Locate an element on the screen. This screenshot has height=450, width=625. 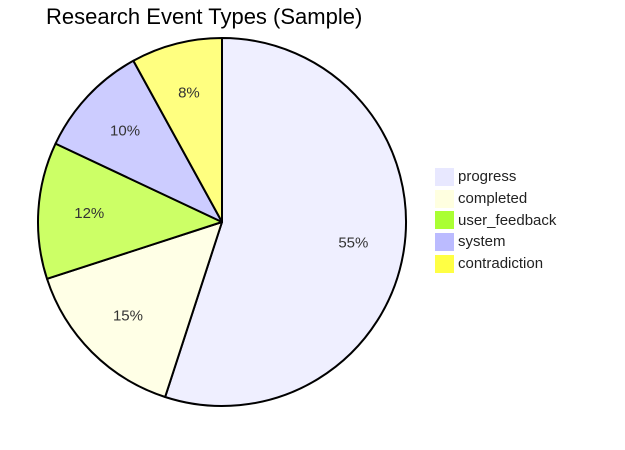
legend-label: system is located at coordinates (482, 242).